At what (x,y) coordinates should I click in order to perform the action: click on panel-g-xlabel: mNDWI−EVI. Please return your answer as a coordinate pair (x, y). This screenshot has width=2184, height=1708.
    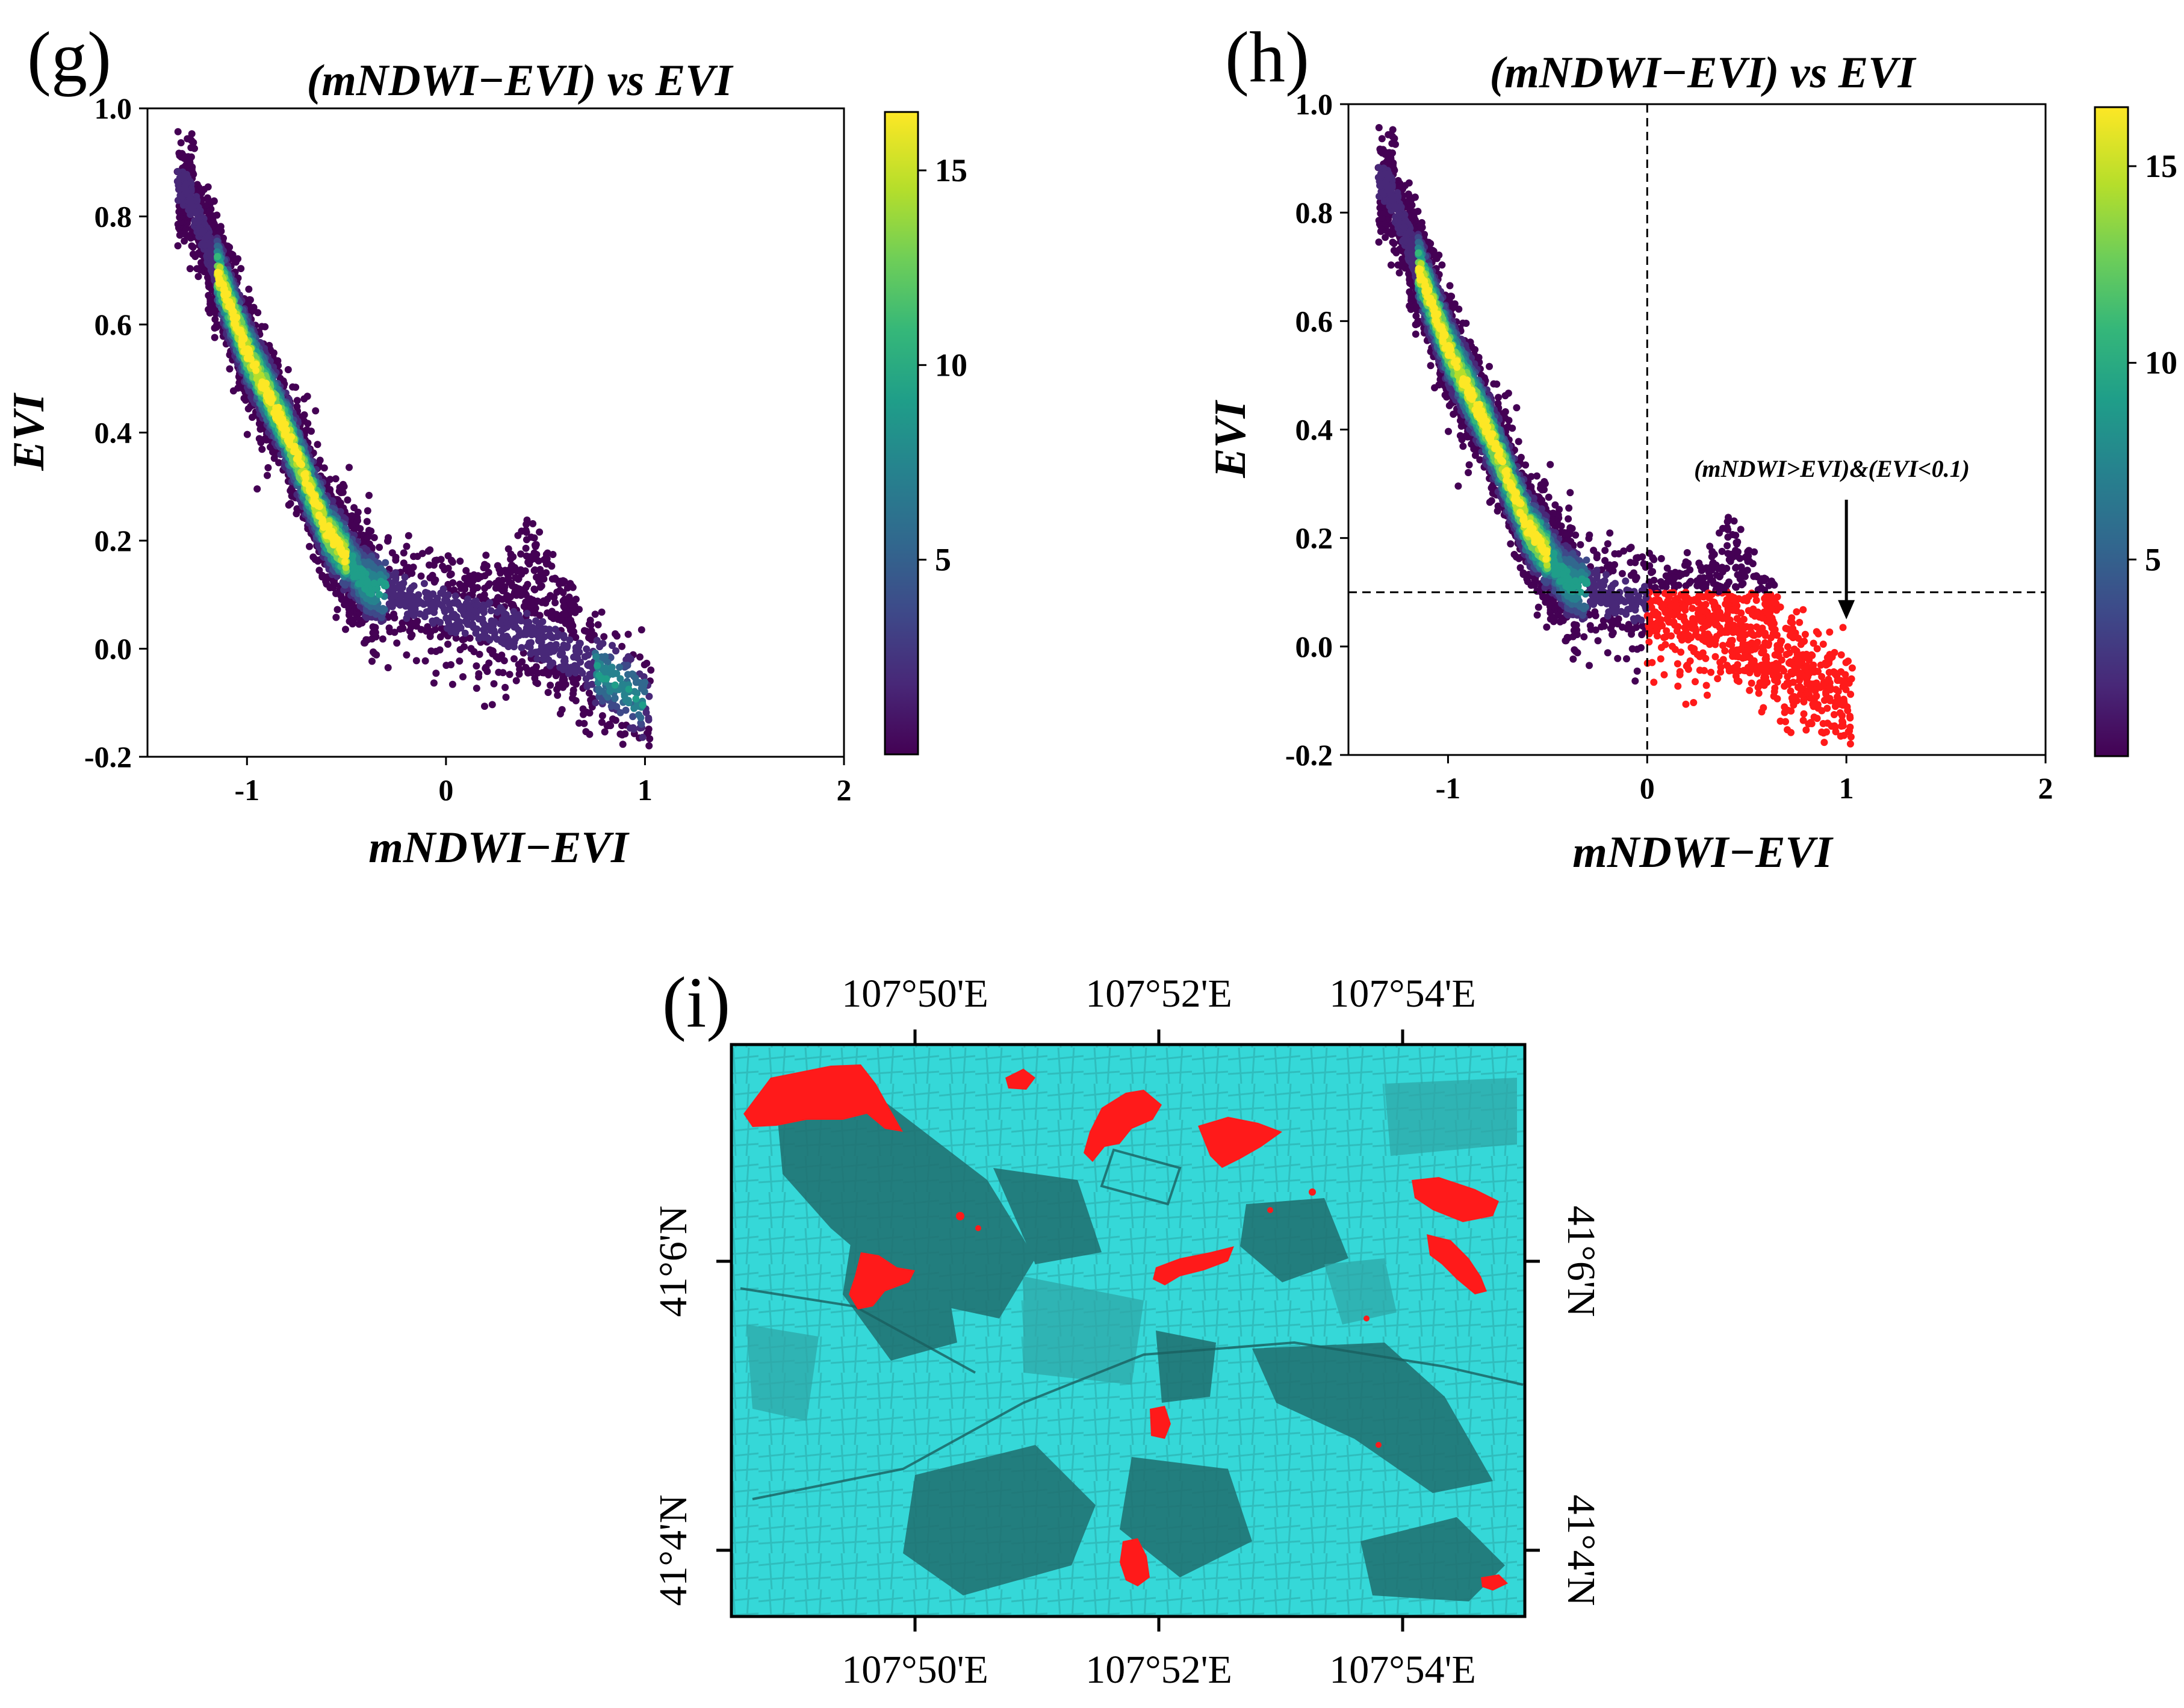
    Looking at the image, I should click on (499, 847).